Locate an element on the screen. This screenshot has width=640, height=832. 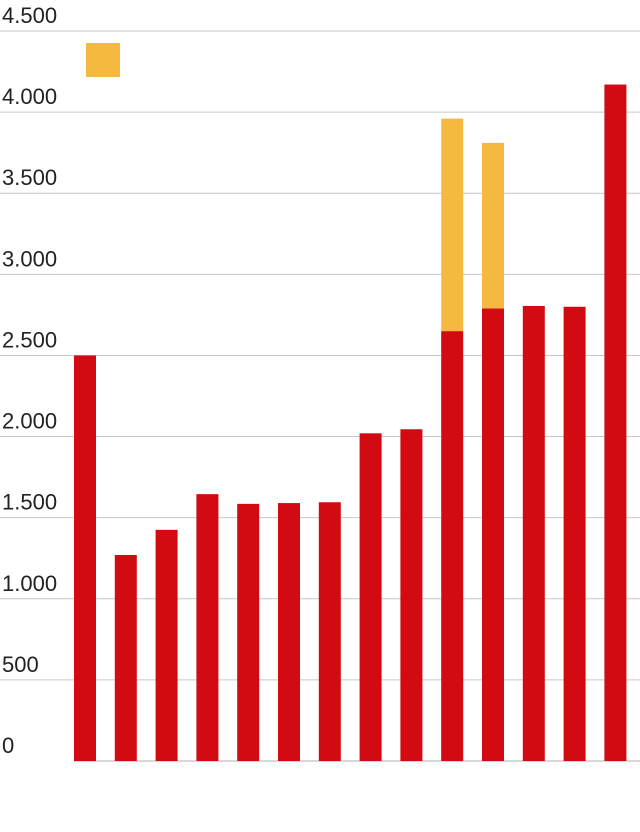
legend-swatch is located at coordinates (103, 60).